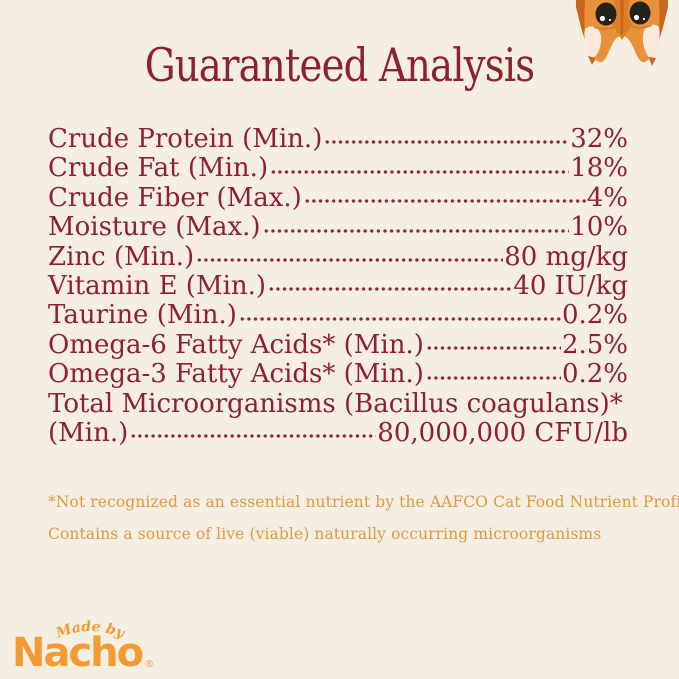  What do you see at coordinates (236, 344) in the screenshot?
I see `row-label: Omega-6 Fatty Acids* (Min.)` at bounding box center [236, 344].